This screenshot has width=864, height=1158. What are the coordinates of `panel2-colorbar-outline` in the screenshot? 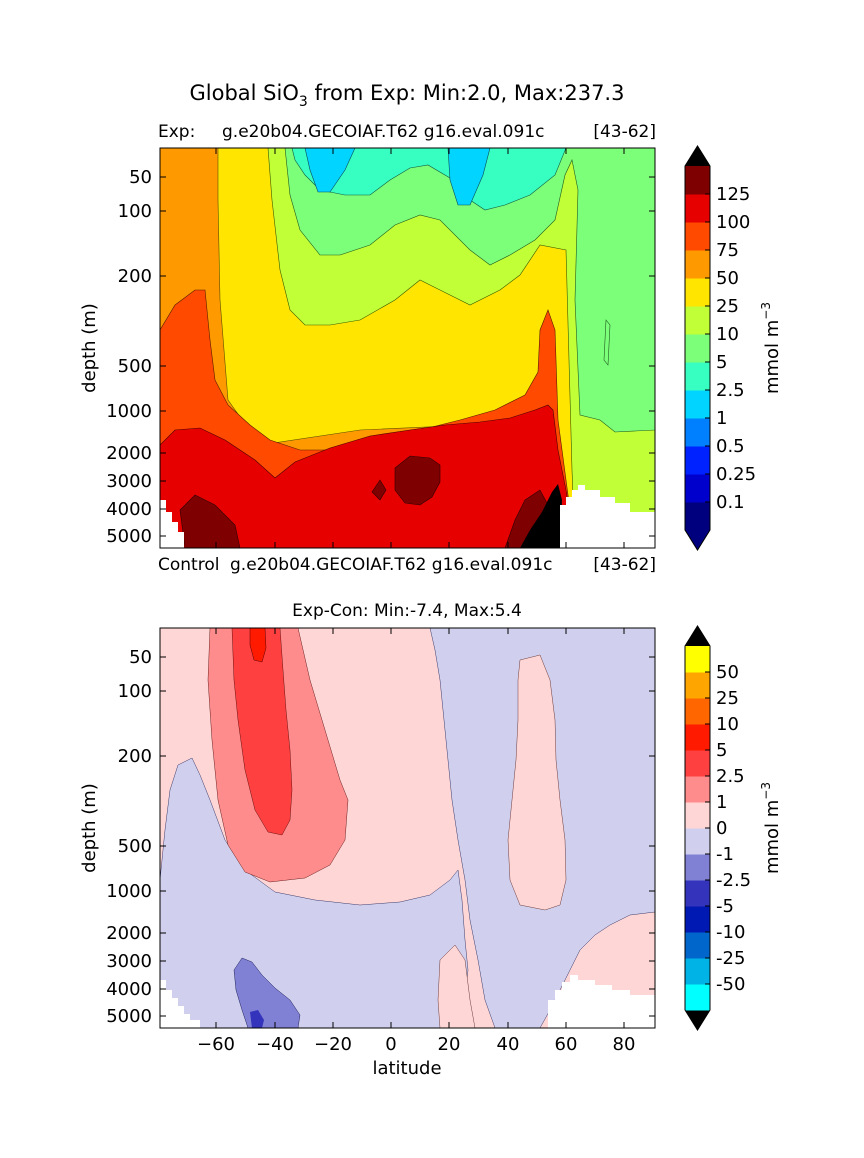 It's located at (697, 828).